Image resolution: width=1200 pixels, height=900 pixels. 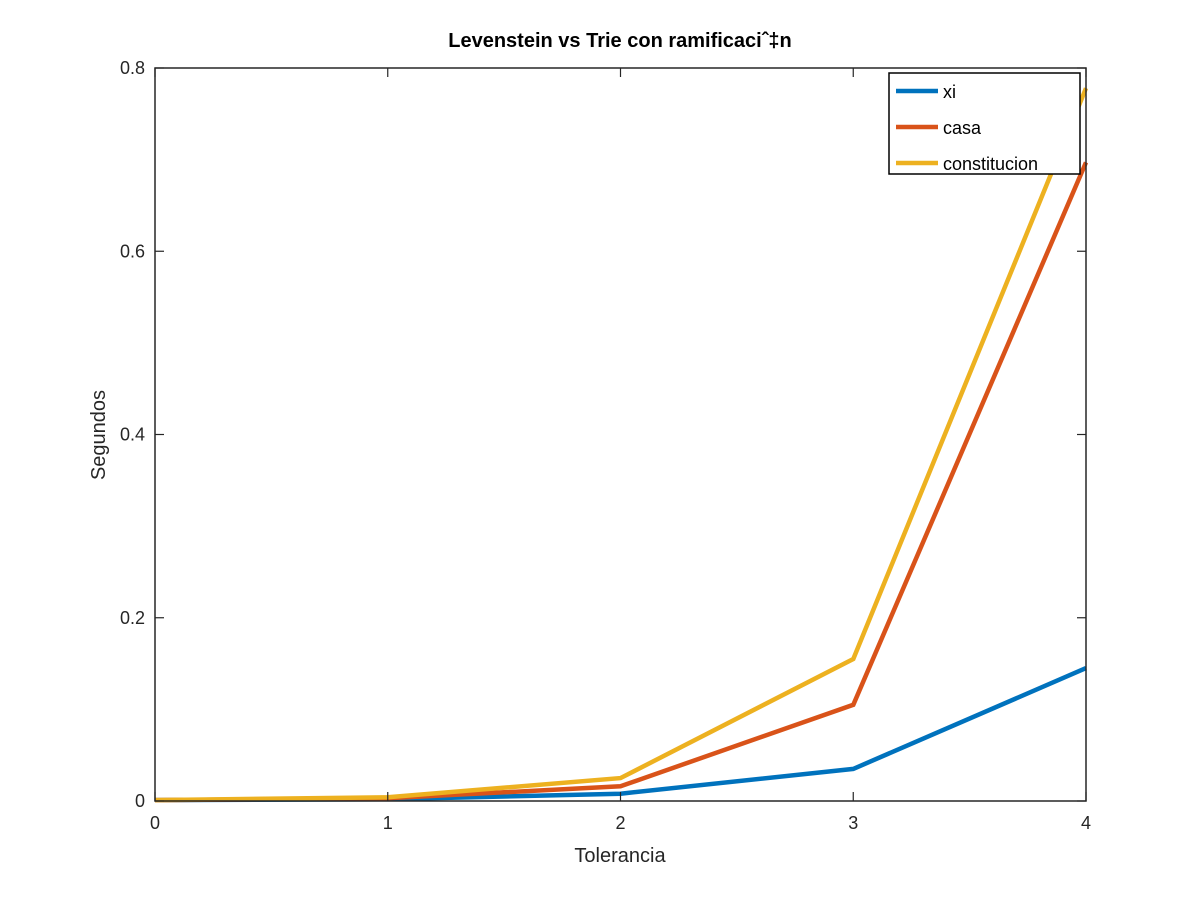 I want to click on x-tick-label: 1, so click(x=388, y=823).